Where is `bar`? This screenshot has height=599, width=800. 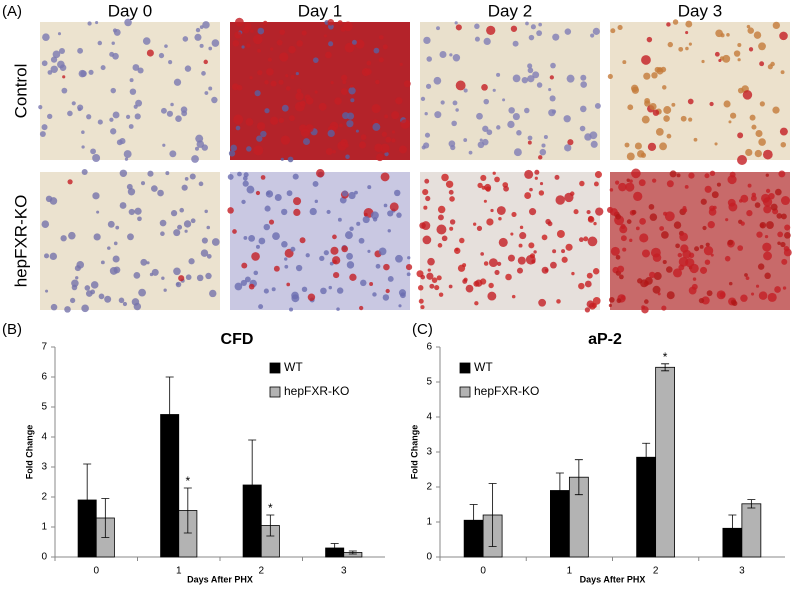
bar is located at coordinates (665, 462).